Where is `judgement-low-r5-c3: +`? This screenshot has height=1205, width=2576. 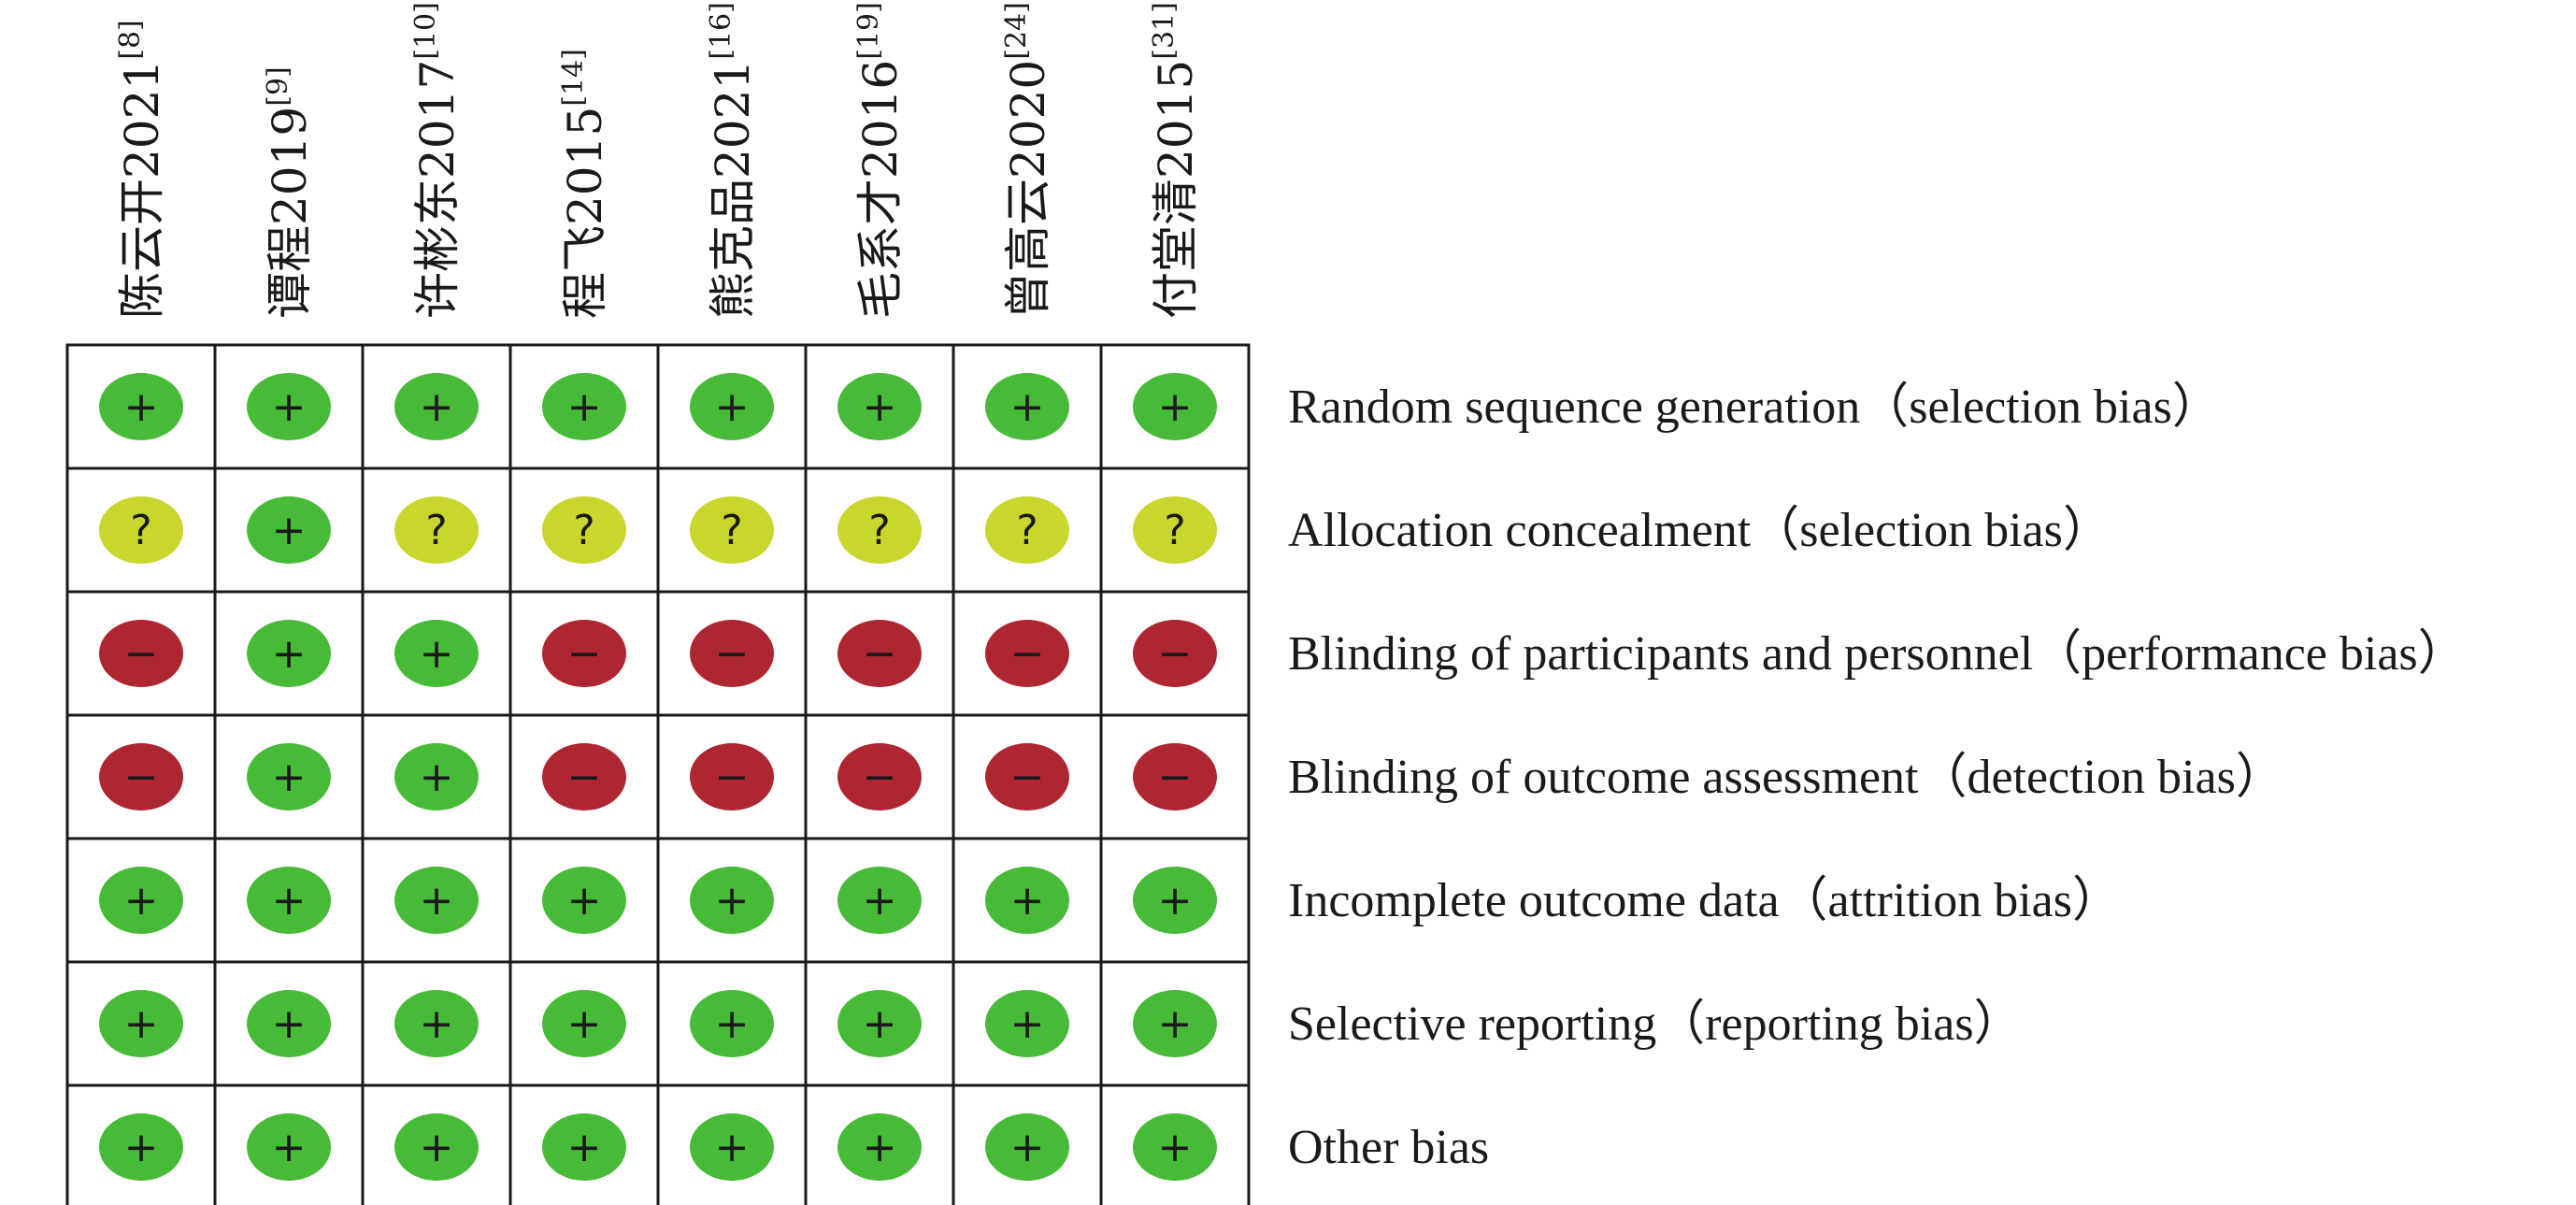 judgement-low-r5-c3: + is located at coordinates (436, 900).